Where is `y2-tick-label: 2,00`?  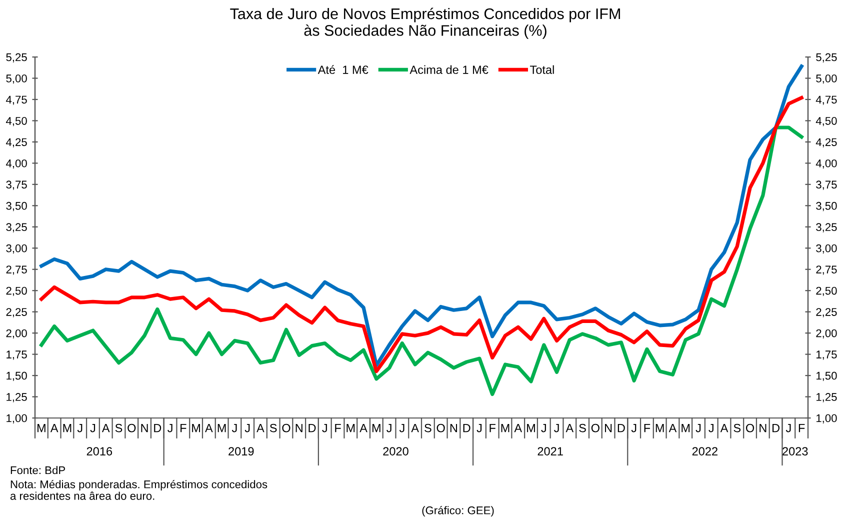 y2-tick-label: 2,00 is located at coordinates (826, 334).